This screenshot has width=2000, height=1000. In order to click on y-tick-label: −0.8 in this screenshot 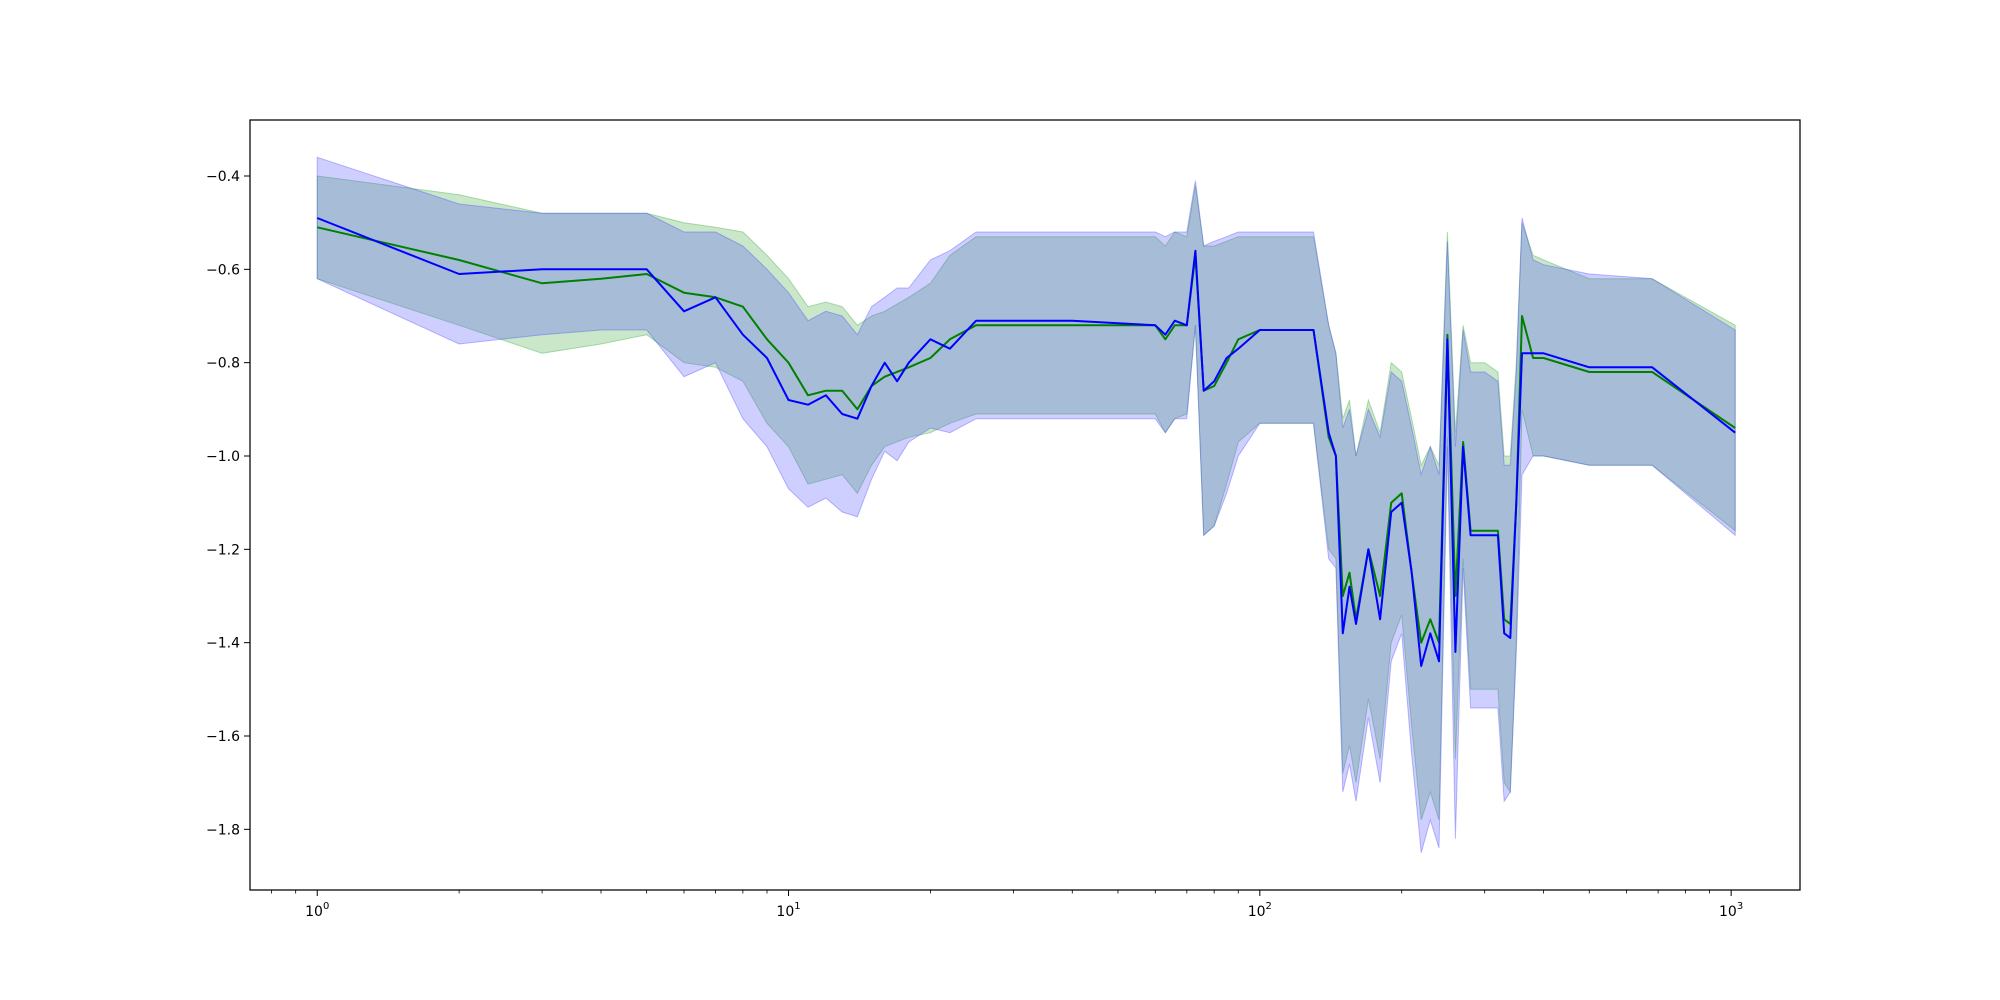, I will do `click(223, 364)`.